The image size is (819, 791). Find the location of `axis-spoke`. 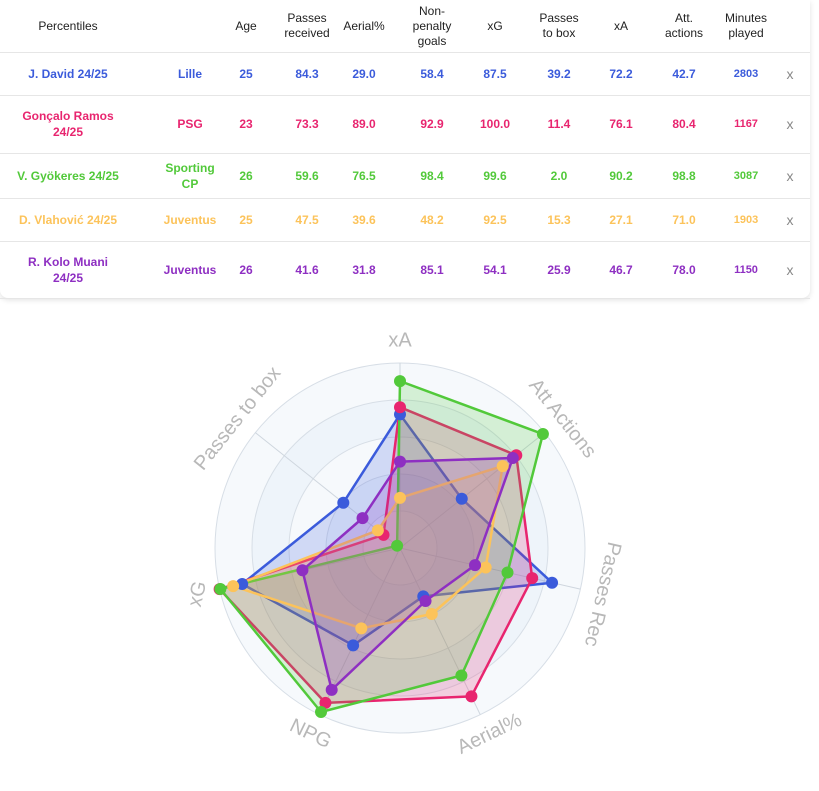

axis-spoke is located at coordinates (440, 631).